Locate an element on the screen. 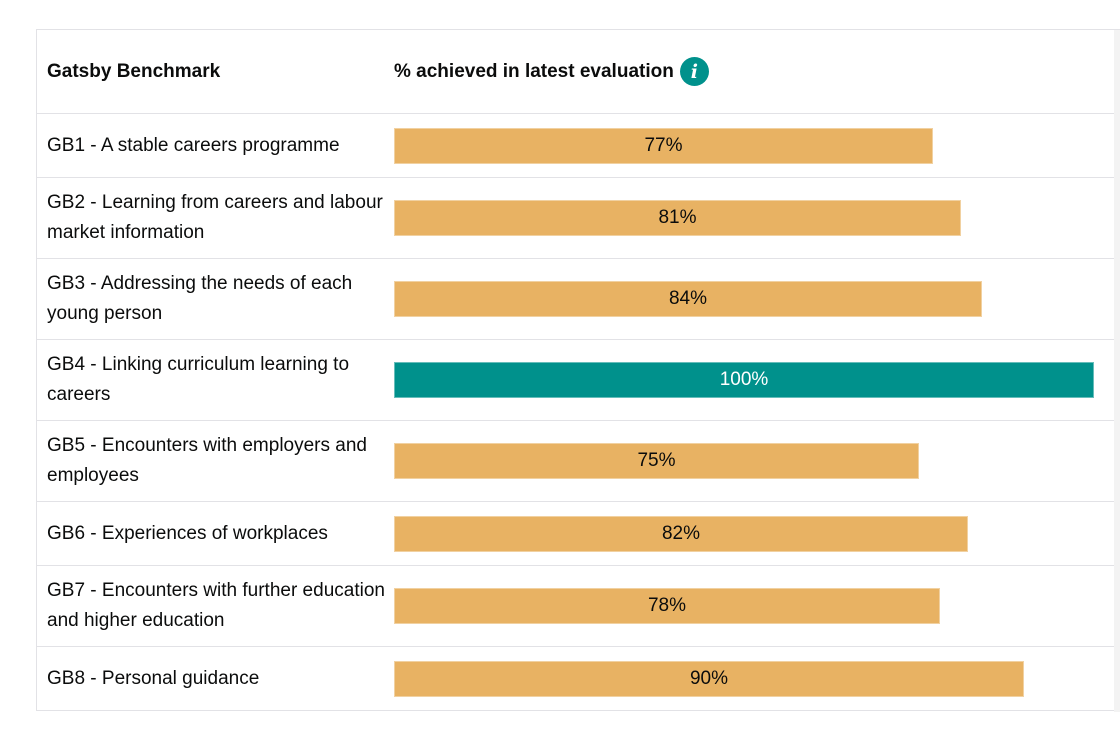 This screenshot has width=1120, height=746. bar-cell: 100% is located at coordinates (757, 380).